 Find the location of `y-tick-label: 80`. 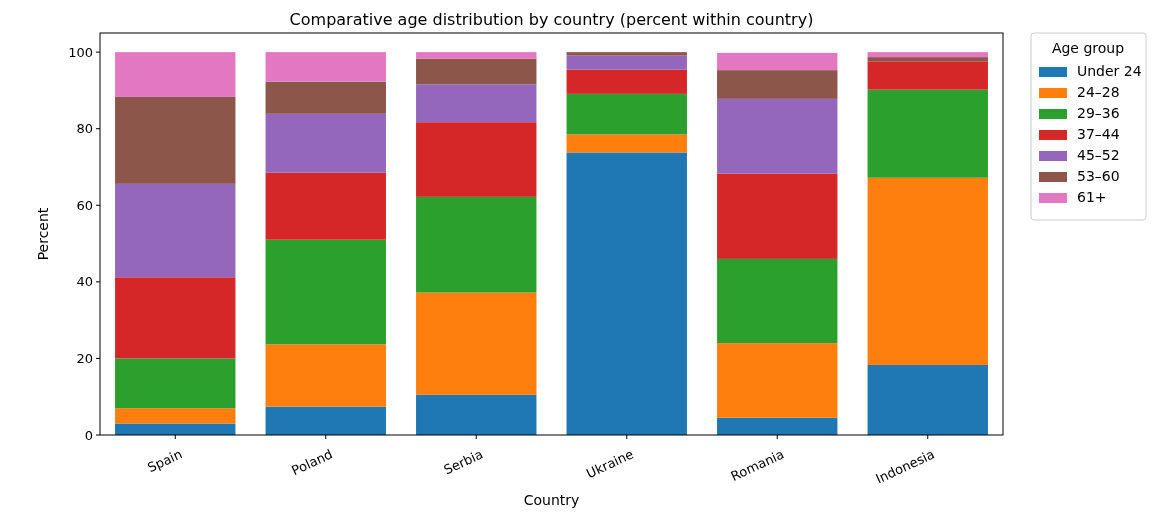

y-tick-label: 80 is located at coordinates (84, 129).